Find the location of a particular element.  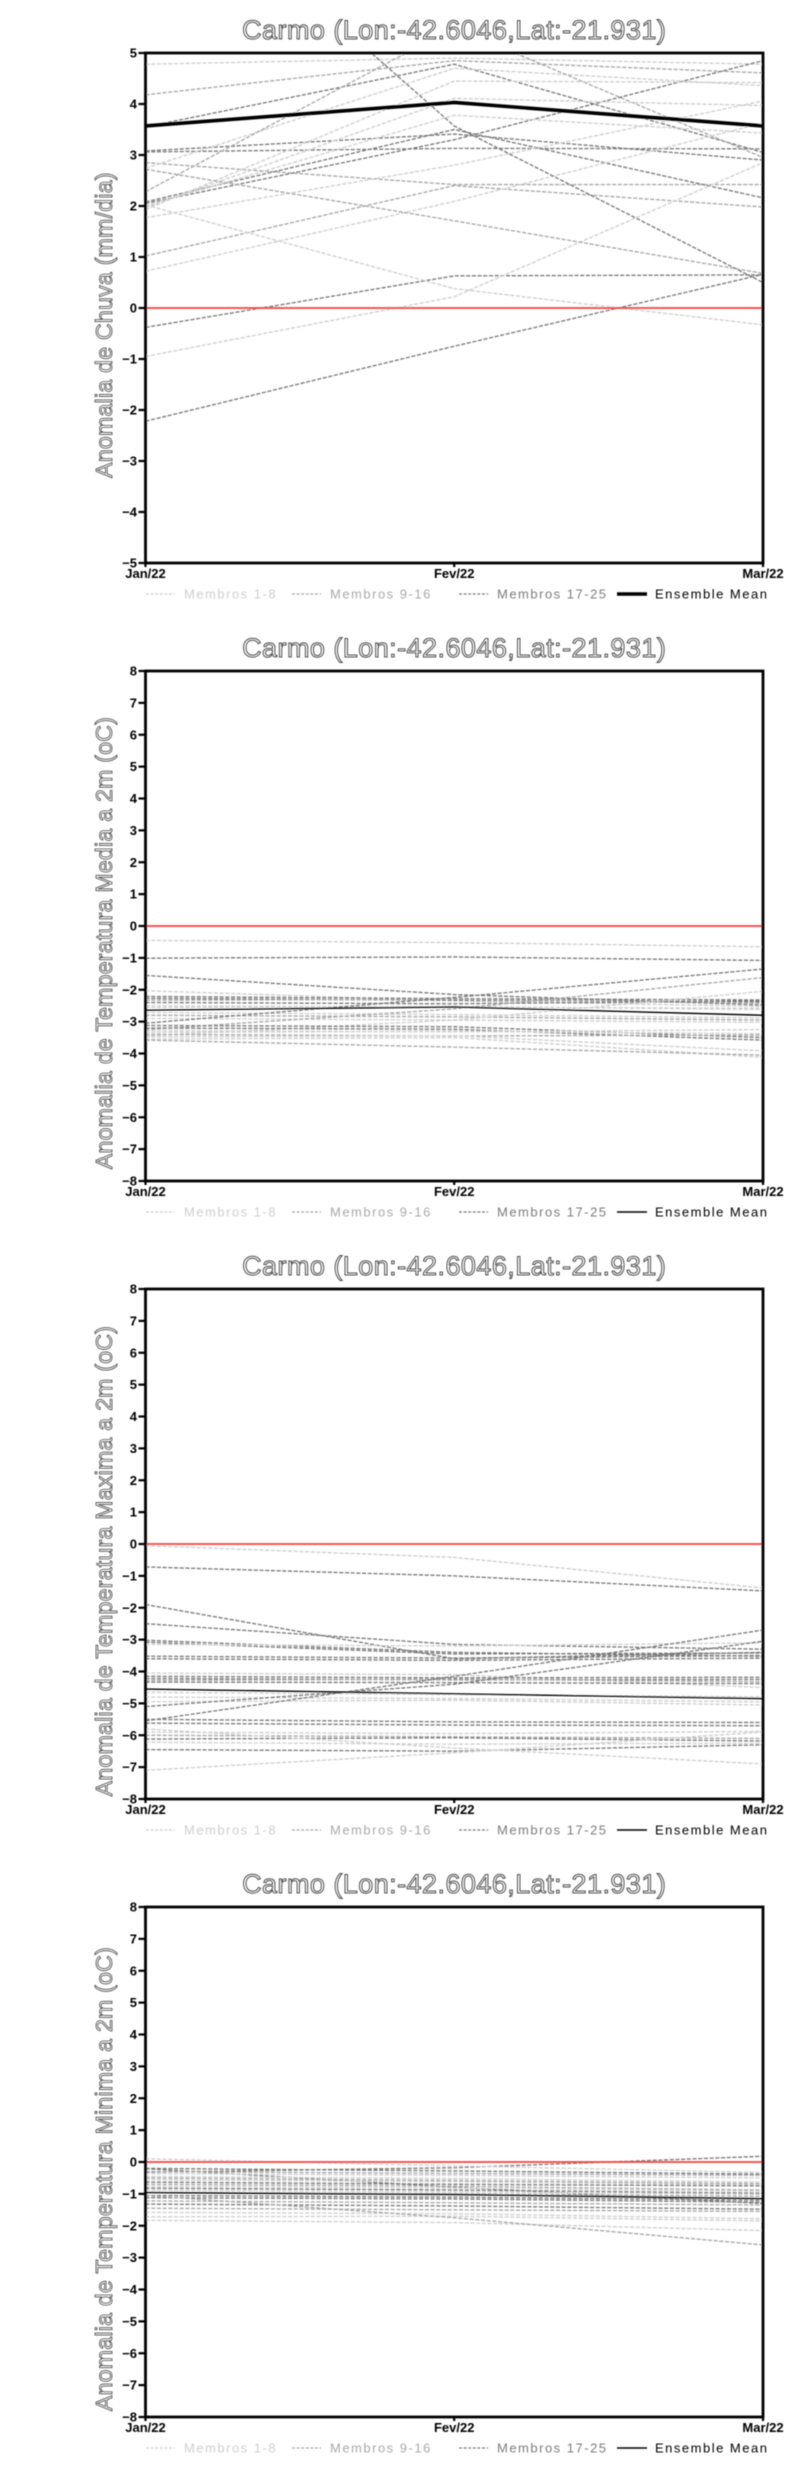

svg-text:Anomalia de Temperatura Minima: Anomalia de Temperatura Minima a 2m (oC) is located at coordinates (104, 2179).